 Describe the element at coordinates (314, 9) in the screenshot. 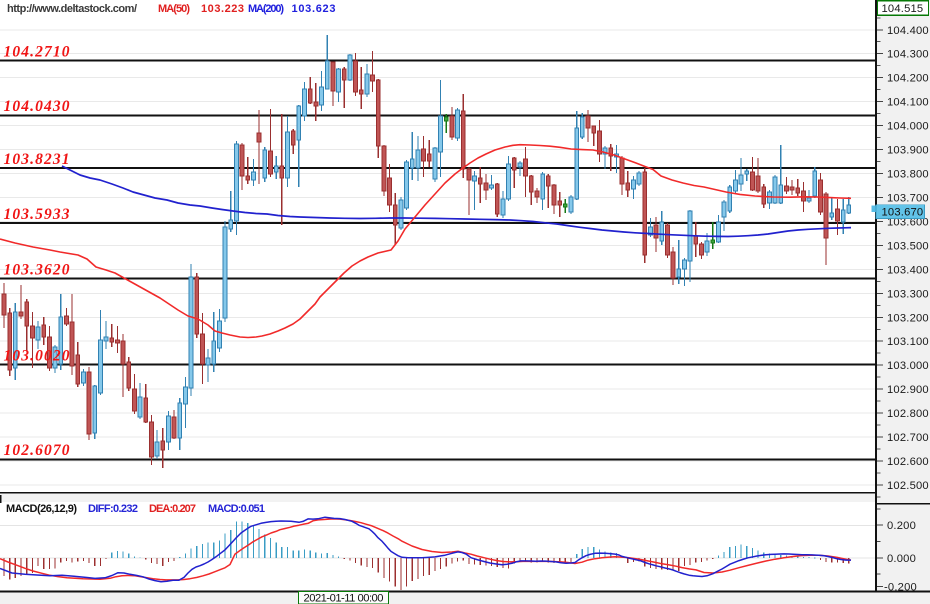

I see `svg-text: 103.623` at that location.